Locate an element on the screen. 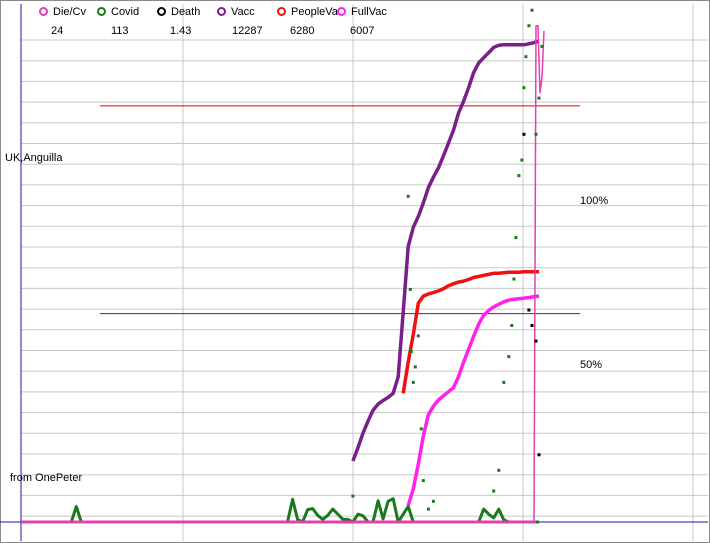  ref-100-label: 100% is located at coordinates (594, 201).